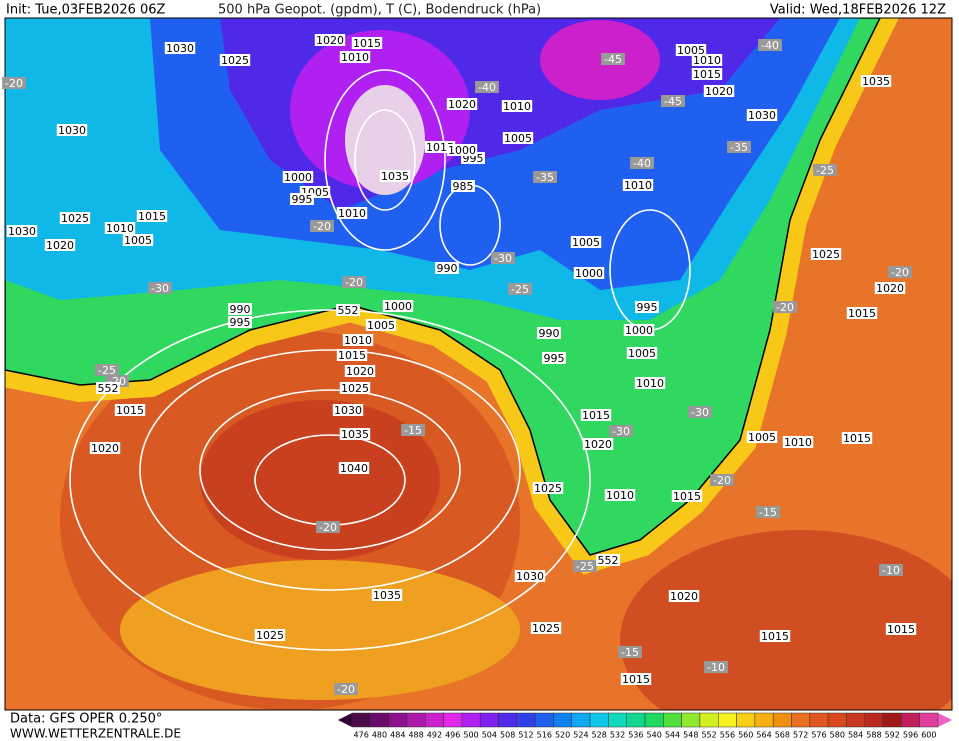 This screenshot has height=741, width=959. What do you see at coordinates (580, 735) in the screenshot?
I see `colorbar-label: 524` at bounding box center [580, 735].